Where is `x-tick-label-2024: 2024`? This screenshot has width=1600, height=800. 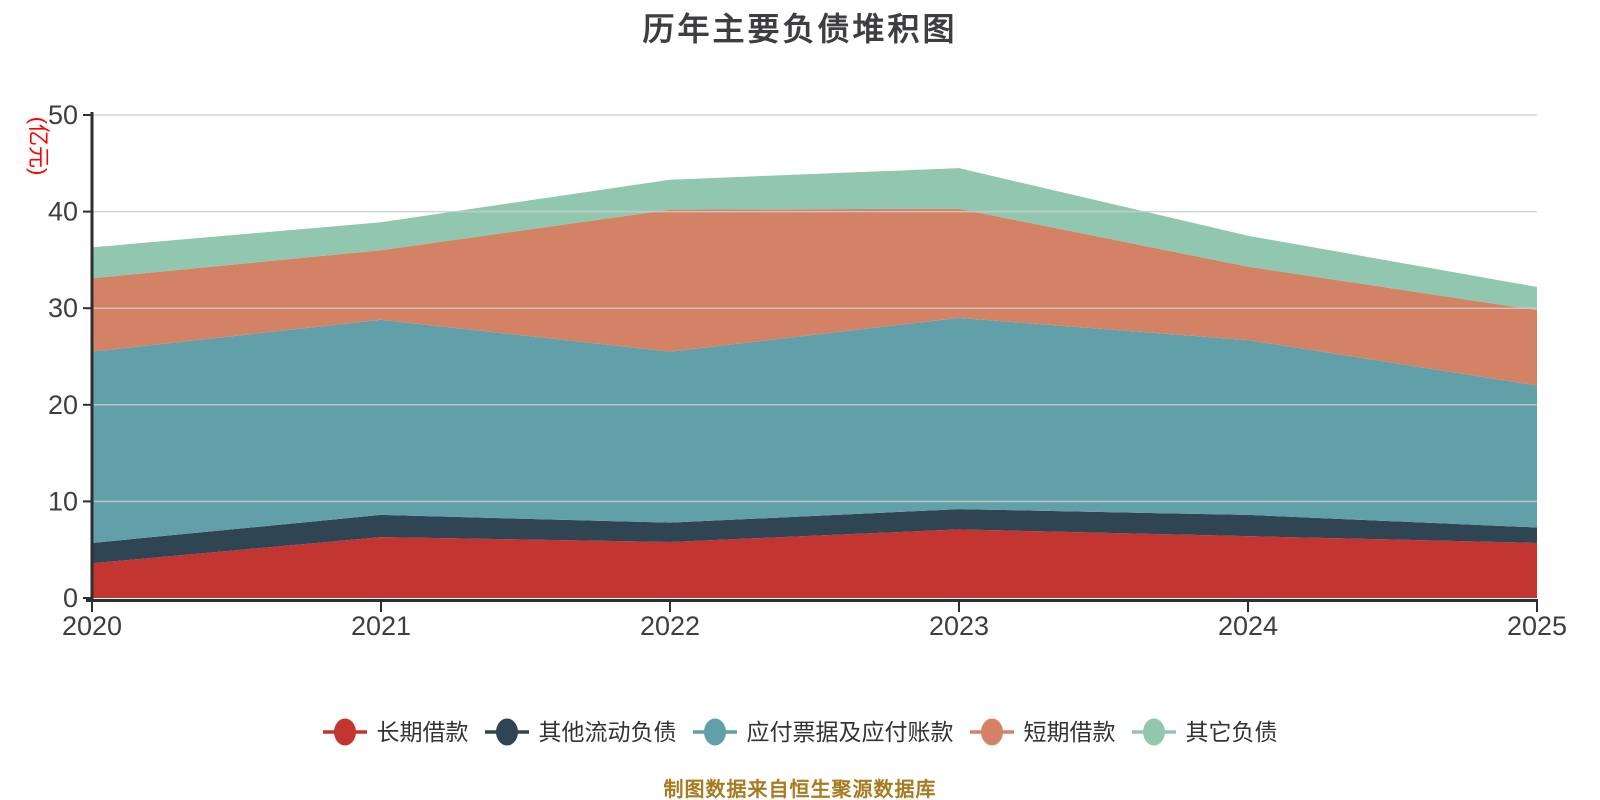 x-tick-label-2024: 2024 is located at coordinates (1248, 626).